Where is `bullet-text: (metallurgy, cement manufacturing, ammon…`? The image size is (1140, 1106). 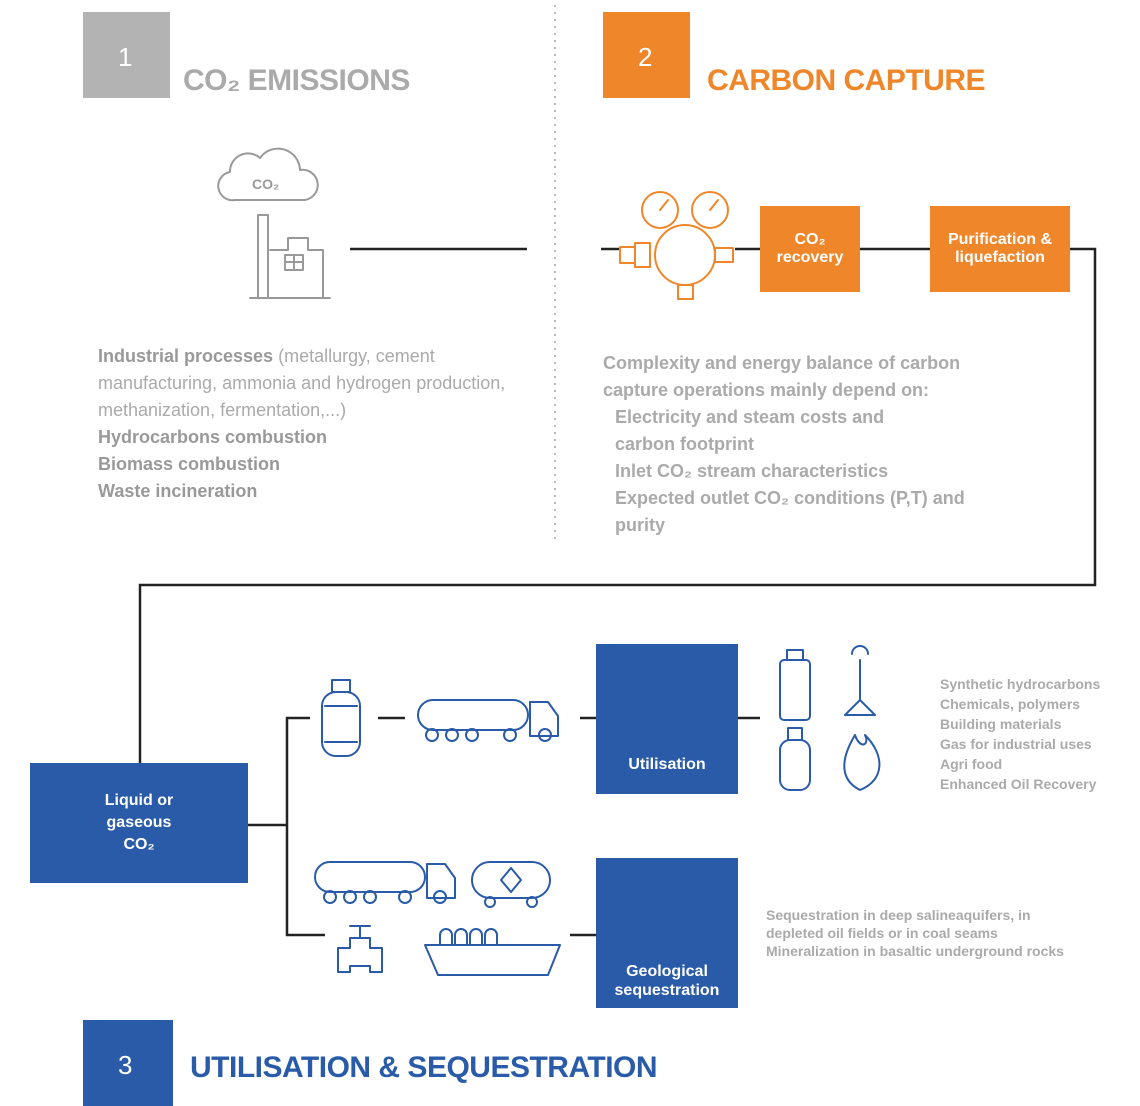
bullet-text: (metallurgy, cement manufacturing, ammon… is located at coordinates (302, 383).